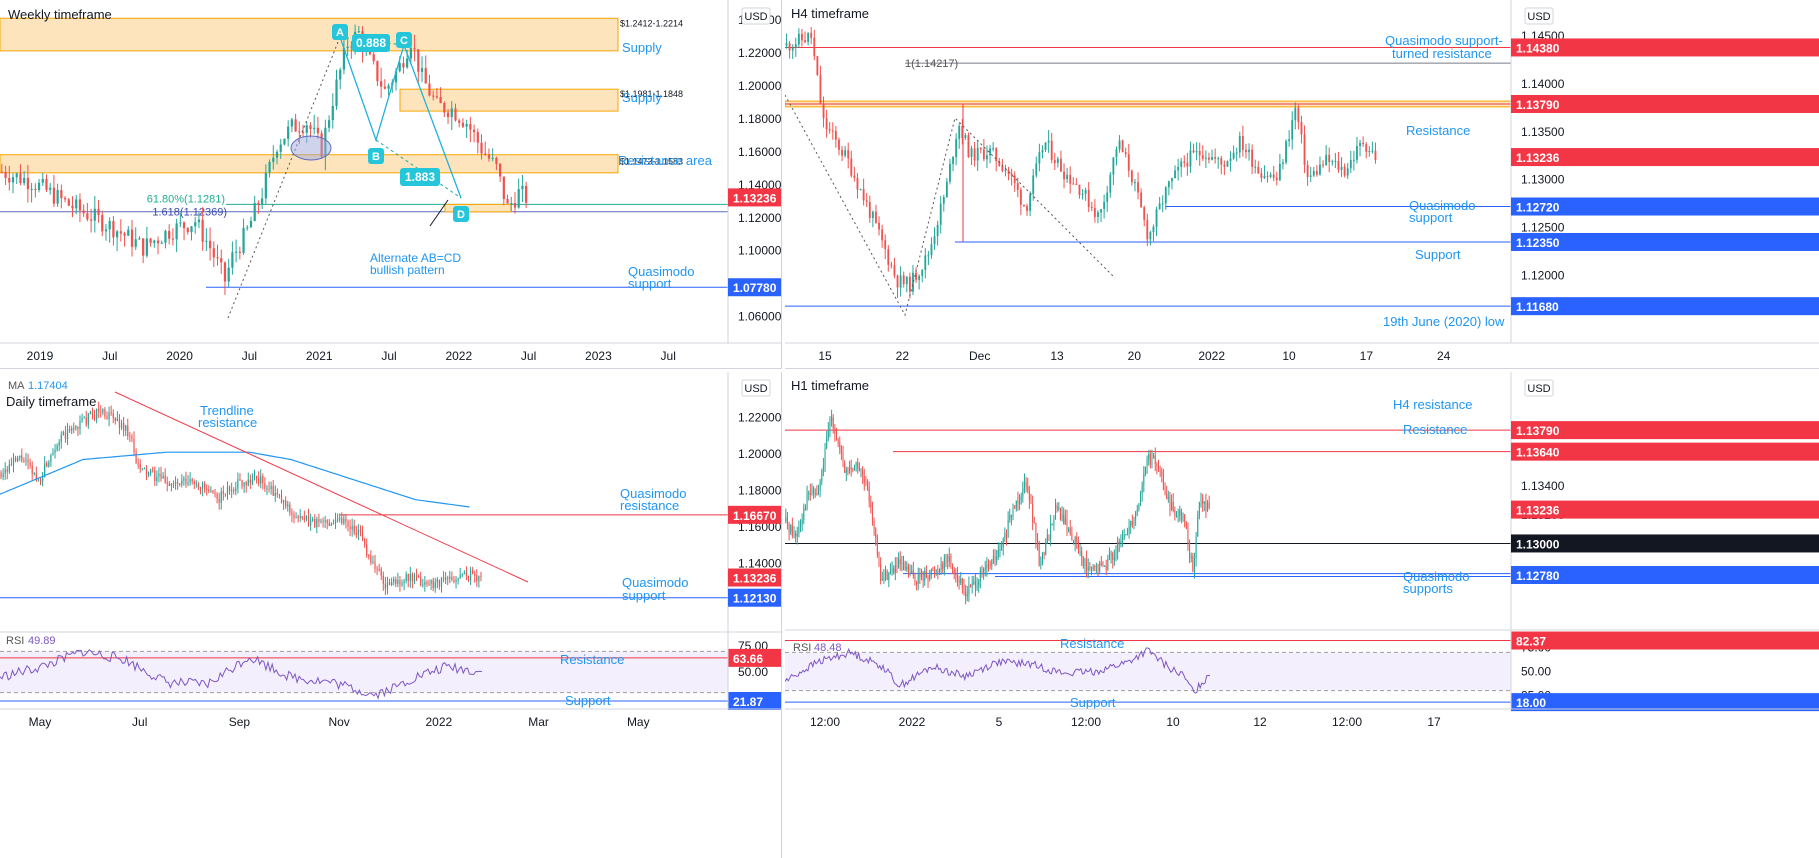  I want to click on y-tick-label: 1.10000, so click(759, 251).